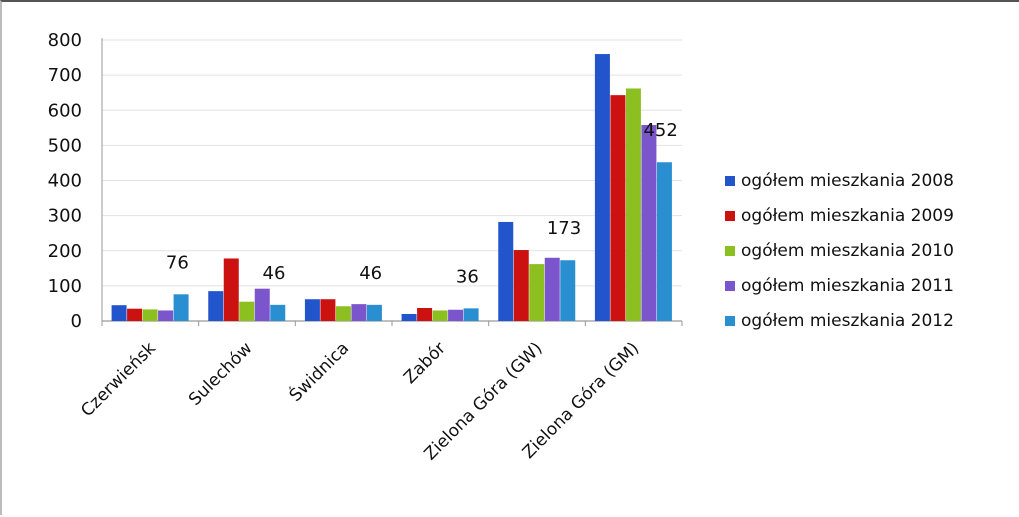 This screenshot has height=517, width=1019. I want to click on data-label: 76, so click(177, 262).